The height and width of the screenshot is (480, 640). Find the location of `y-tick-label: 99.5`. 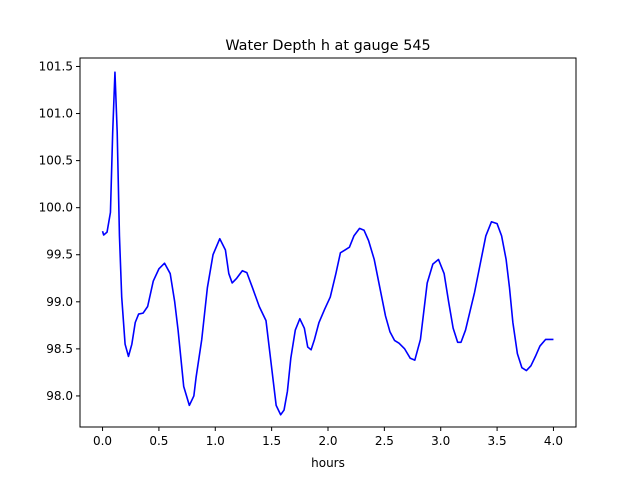

y-tick-label: 99.5 is located at coordinates (59, 255).